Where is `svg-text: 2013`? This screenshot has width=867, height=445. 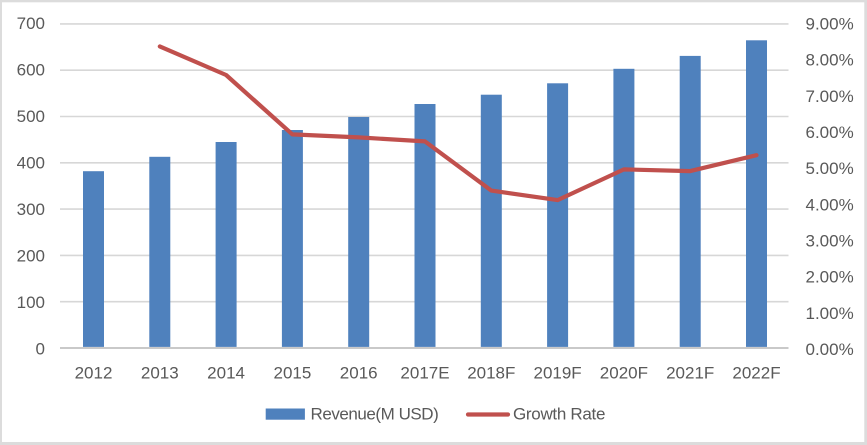 svg-text: 2013 is located at coordinates (160, 372).